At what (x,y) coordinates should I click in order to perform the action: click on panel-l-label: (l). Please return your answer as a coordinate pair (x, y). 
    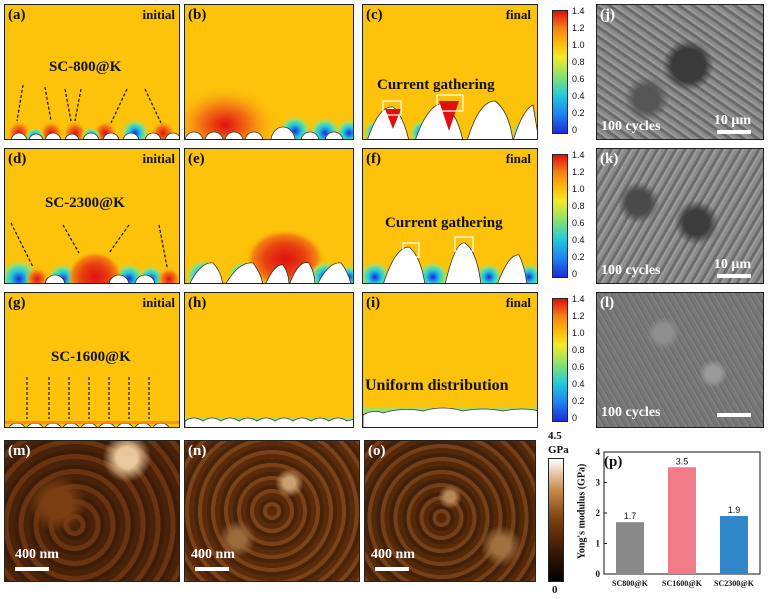
    Looking at the image, I should click on (607, 303).